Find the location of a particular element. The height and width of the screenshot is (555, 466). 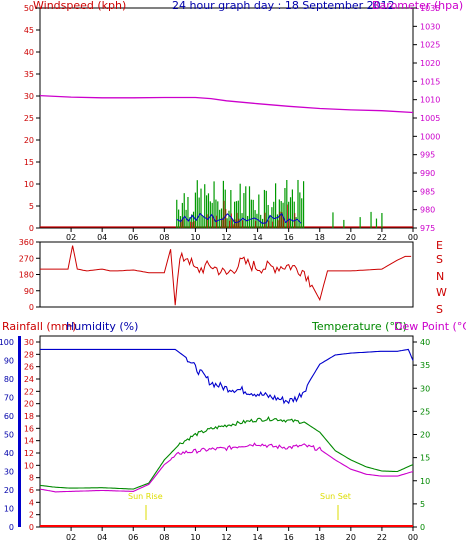

windspeed-tick-label: 50 is located at coordinates (29, 8).